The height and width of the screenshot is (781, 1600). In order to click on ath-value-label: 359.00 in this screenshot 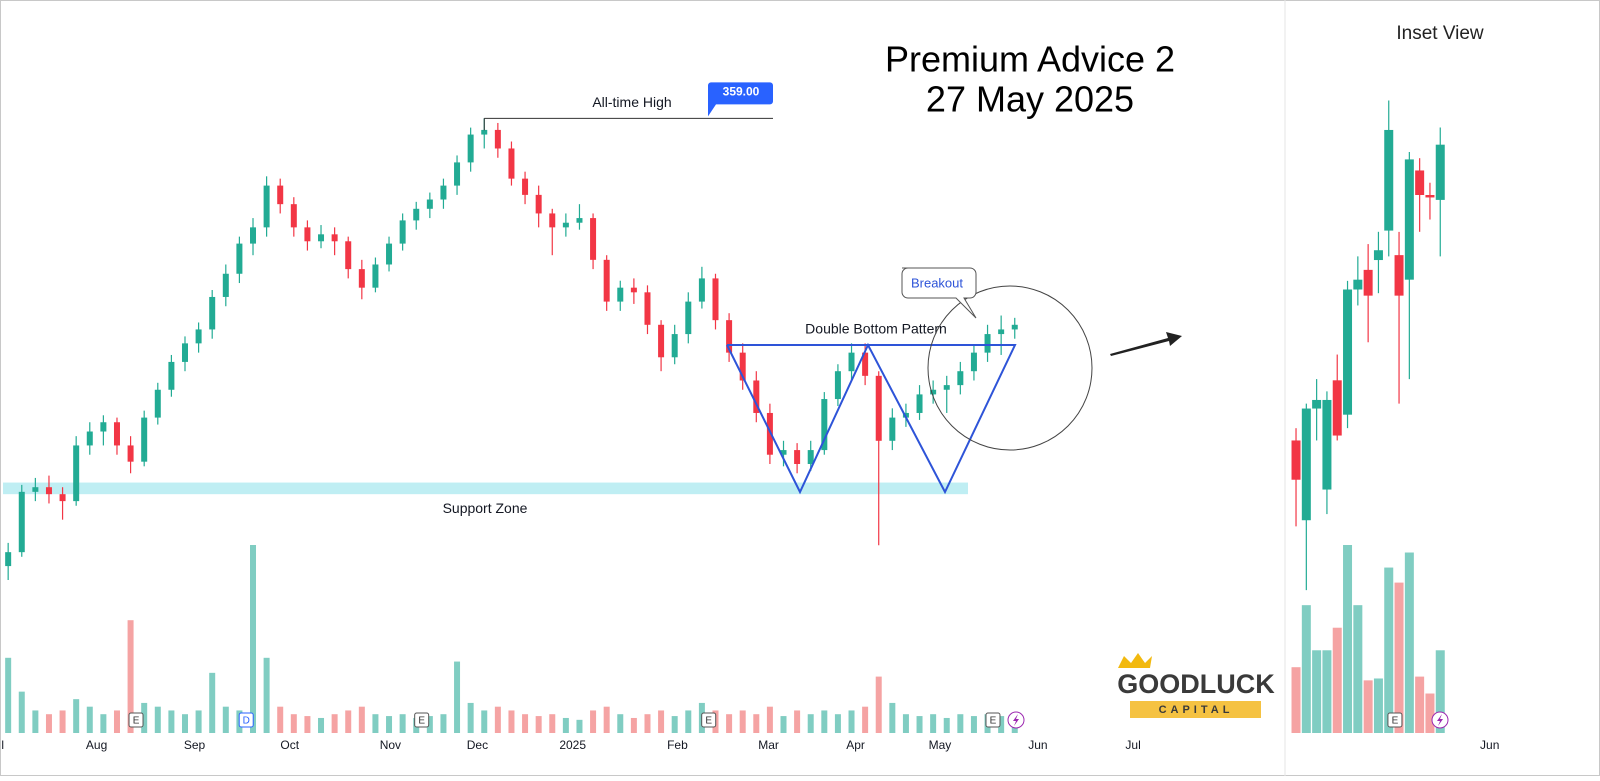, I will do `click(741, 91)`.